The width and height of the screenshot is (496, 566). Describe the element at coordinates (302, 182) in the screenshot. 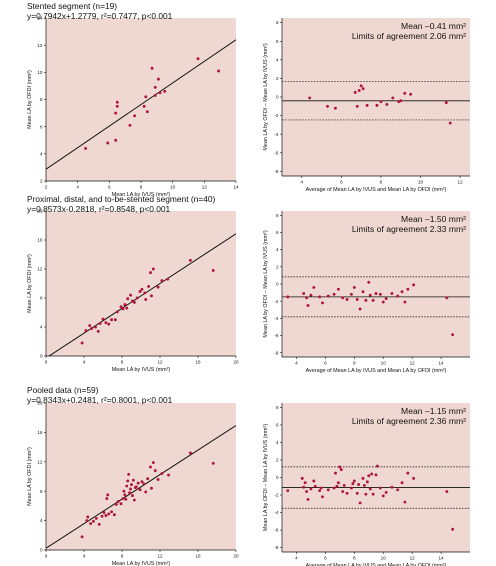

I see `x-tick-label: 4` at that location.